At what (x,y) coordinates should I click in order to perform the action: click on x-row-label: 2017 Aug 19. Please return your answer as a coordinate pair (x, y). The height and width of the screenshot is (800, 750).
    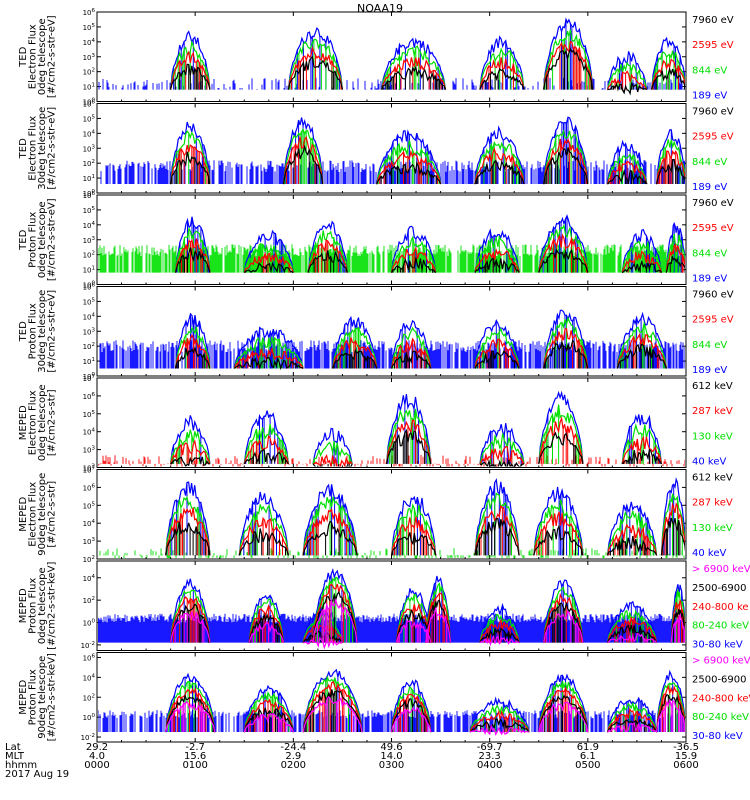
    Looking at the image, I should click on (37, 774).